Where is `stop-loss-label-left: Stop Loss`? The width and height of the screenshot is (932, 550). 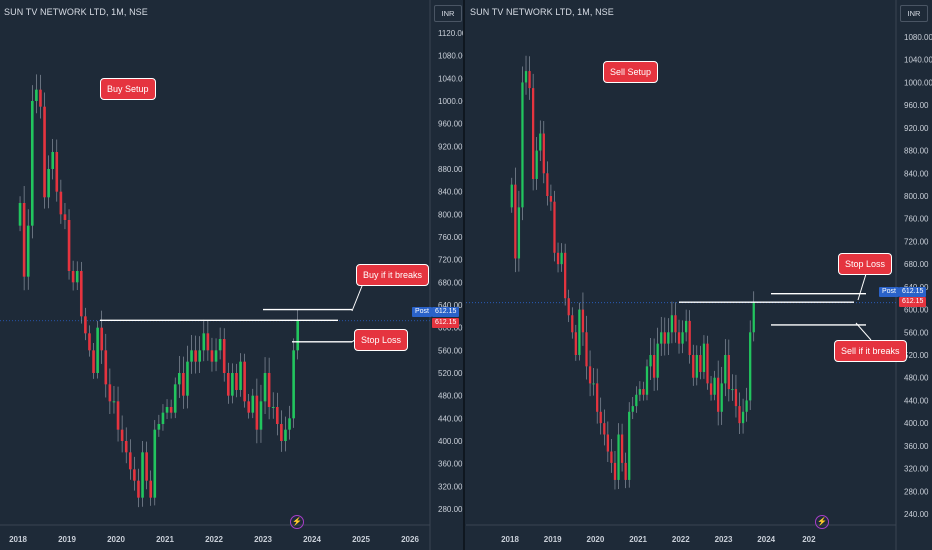 stop-loss-label-left: Stop Loss is located at coordinates (381, 340).